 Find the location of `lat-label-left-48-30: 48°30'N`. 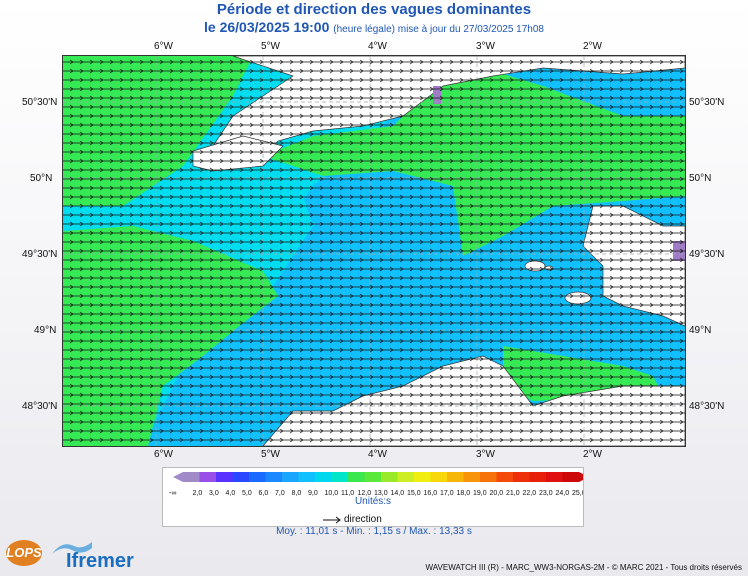

lat-label-left-48-30: 48°30'N is located at coordinates (40, 406).